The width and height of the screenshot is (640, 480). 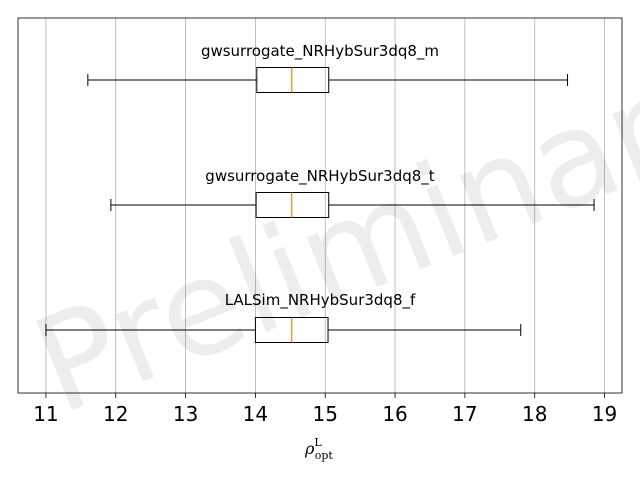 What do you see at coordinates (320, 51) in the screenshot?
I see `series-label: gwsurrogate_NRHybSur3dq8_m` at bounding box center [320, 51].